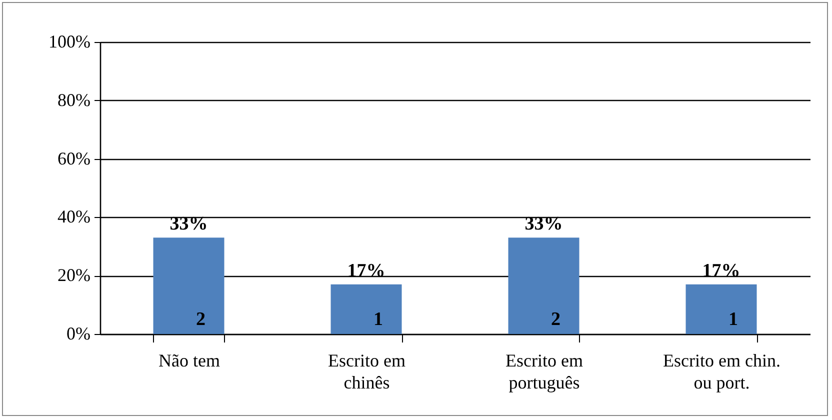 The height and width of the screenshot is (420, 832). What do you see at coordinates (544, 371) in the screenshot?
I see `x-tick-label: Escrito em português` at bounding box center [544, 371].